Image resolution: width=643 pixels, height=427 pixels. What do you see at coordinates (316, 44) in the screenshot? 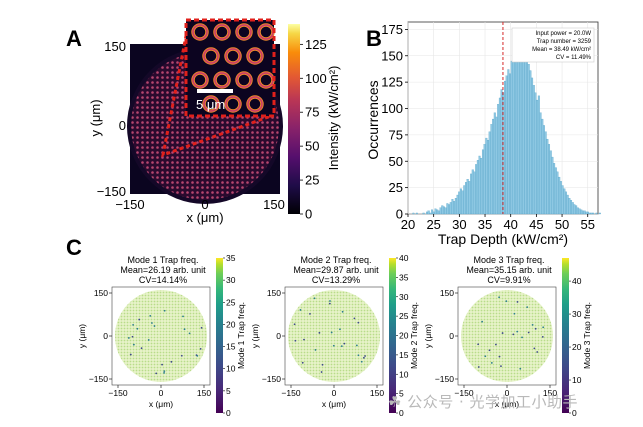
I see `a-colorbar-tick-label: 125` at bounding box center [316, 44].